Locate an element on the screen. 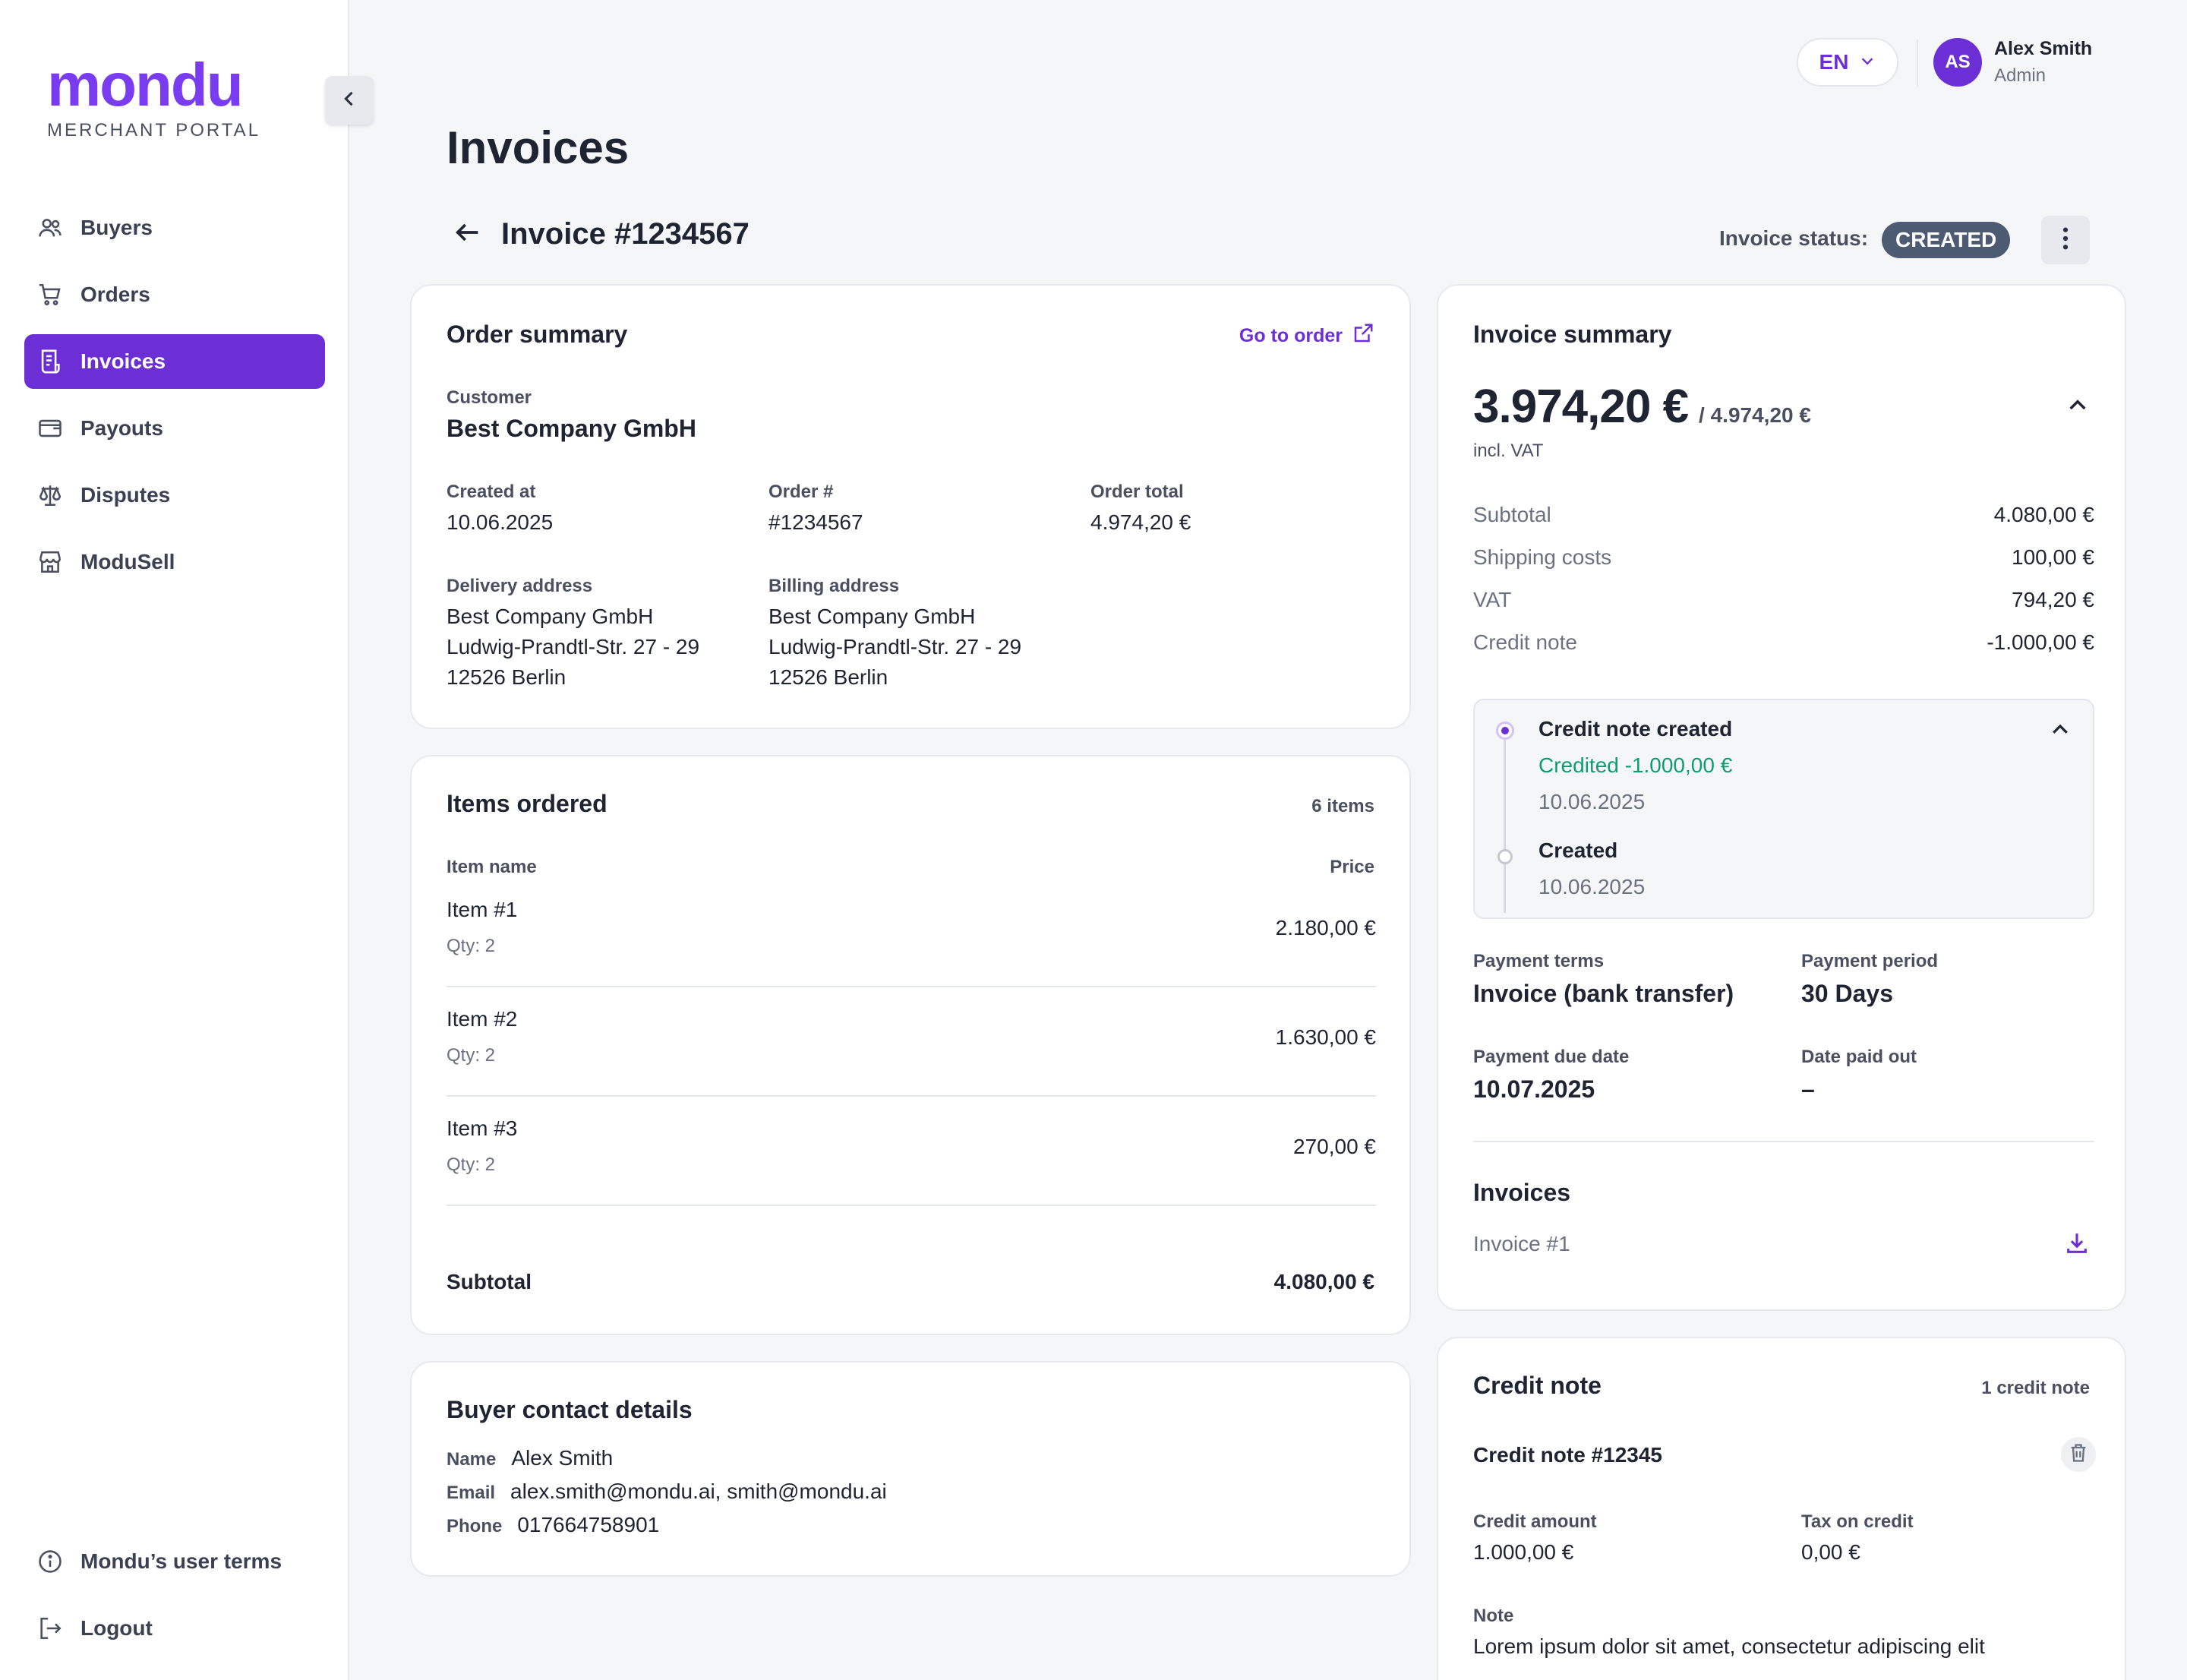  sidebar-item-invoices: Invoices is located at coordinates (174, 362).